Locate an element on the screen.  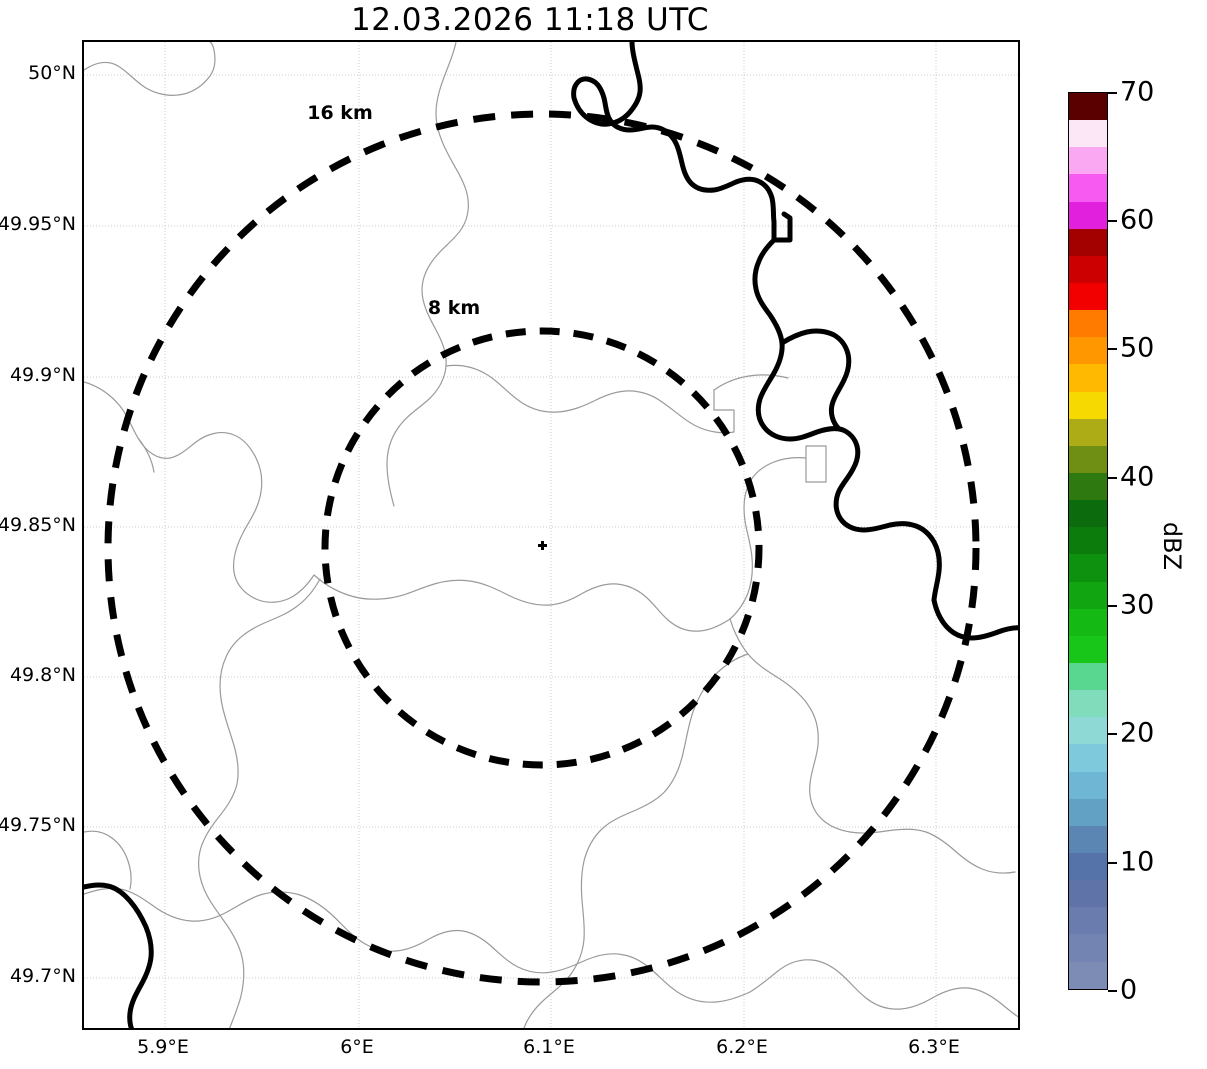
reflectivity-colorbar is located at coordinates (1088, 541).